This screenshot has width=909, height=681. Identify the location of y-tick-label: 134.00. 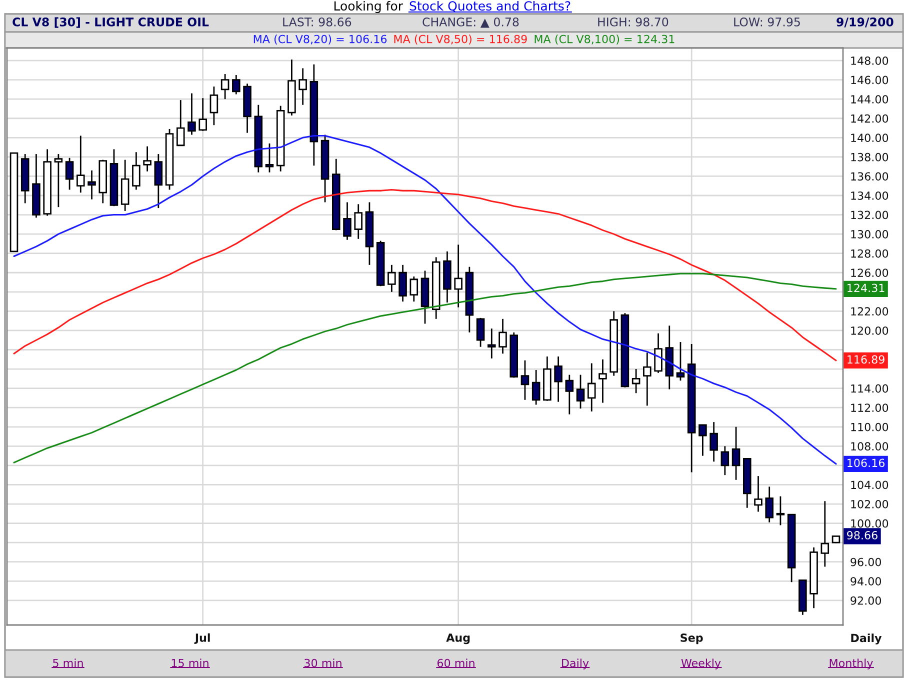
(869, 195).